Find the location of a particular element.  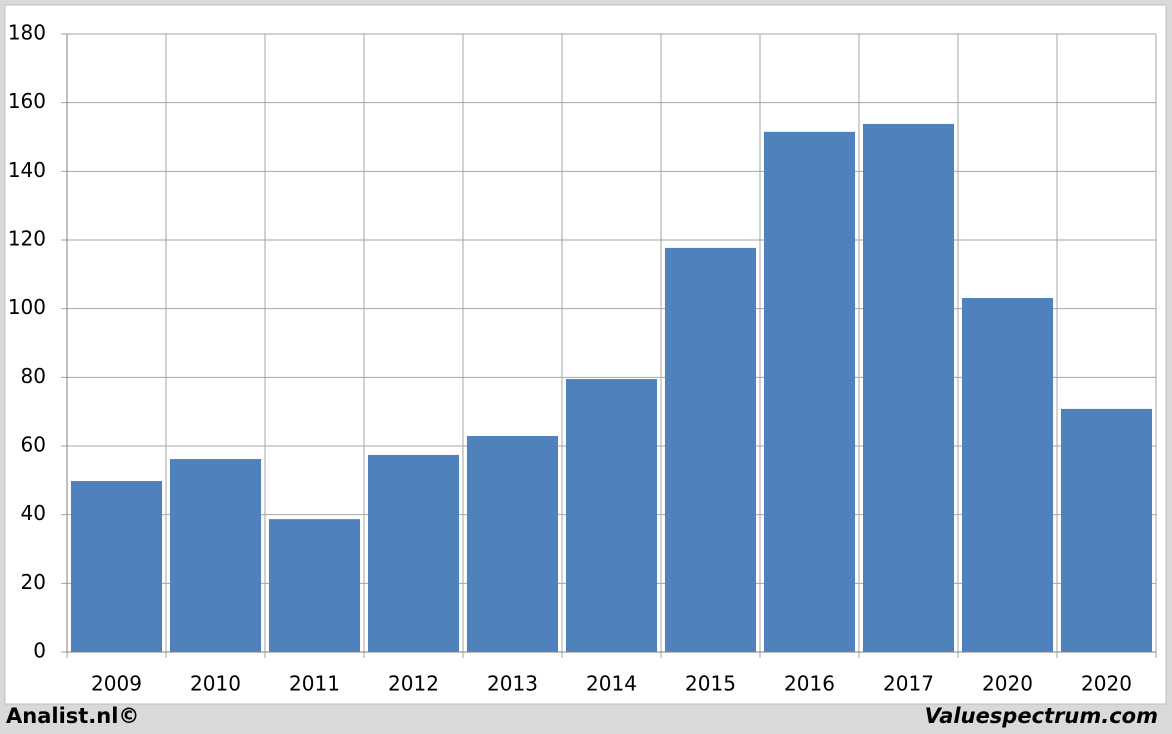

y-tick-label: 60 is located at coordinates (33, 445).